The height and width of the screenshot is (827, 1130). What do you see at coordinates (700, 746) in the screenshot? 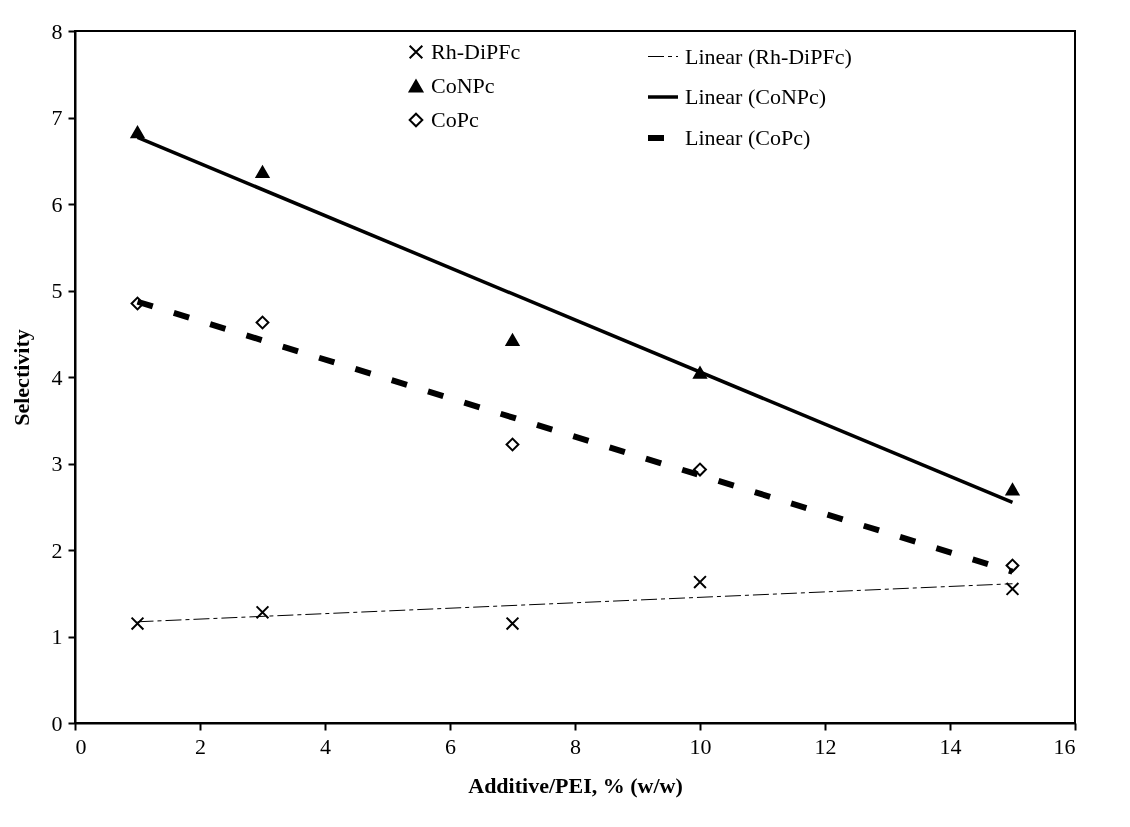
I see `x-tick-label: 10` at bounding box center [700, 746].